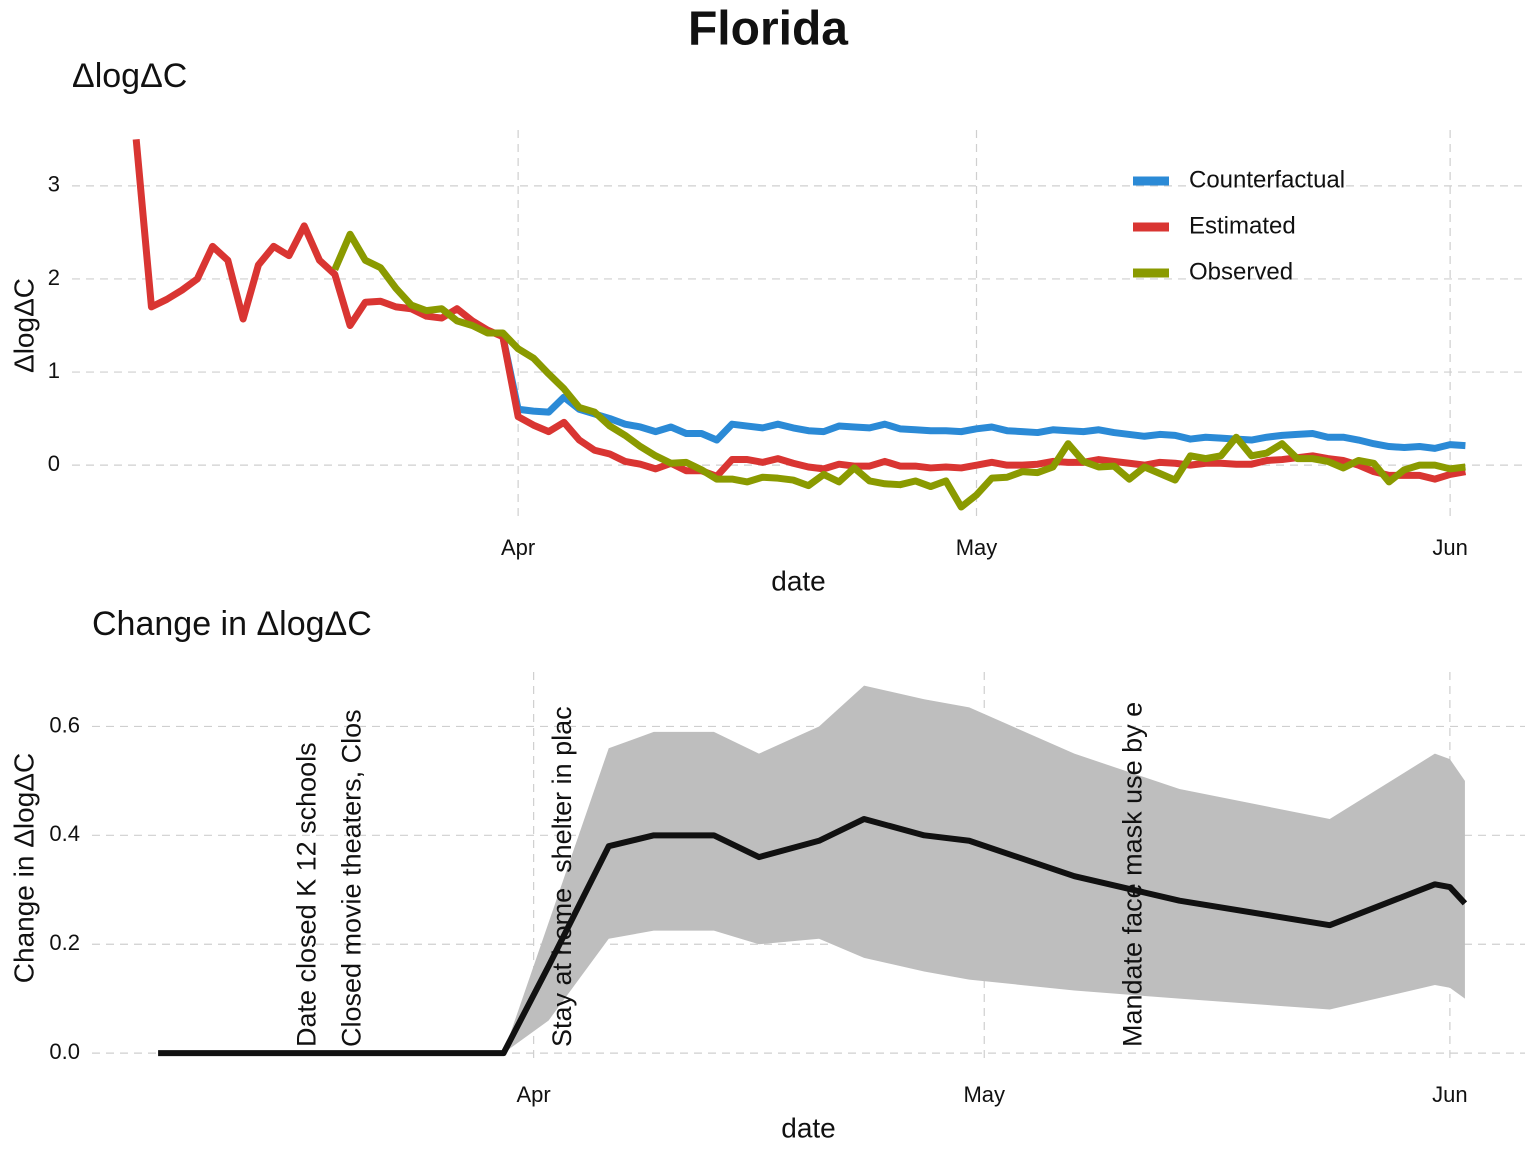 The width and height of the screenshot is (1536, 1152). I want to click on annotation: Mandate face mask use by e, so click(1133, 874).